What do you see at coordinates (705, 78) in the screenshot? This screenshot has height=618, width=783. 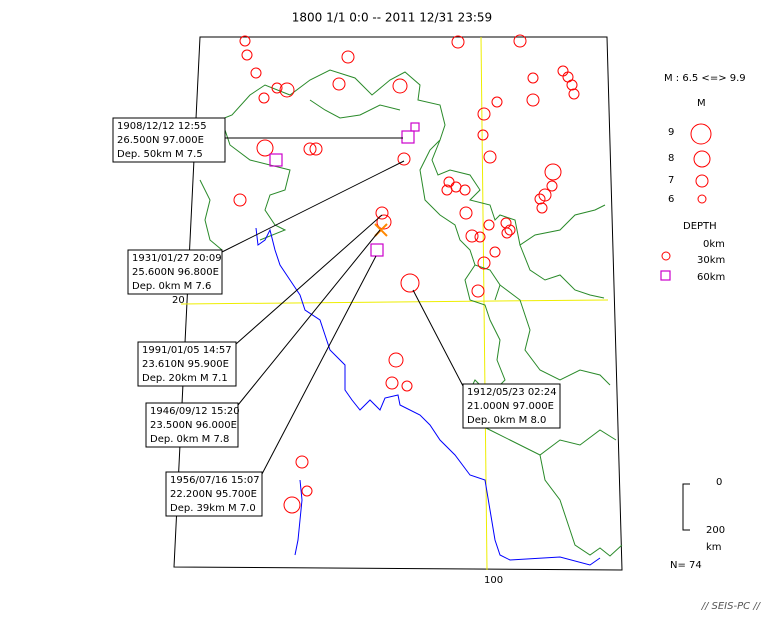 I see `legend-range: M : 6.5 <=> 9.9` at bounding box center [705, 78].